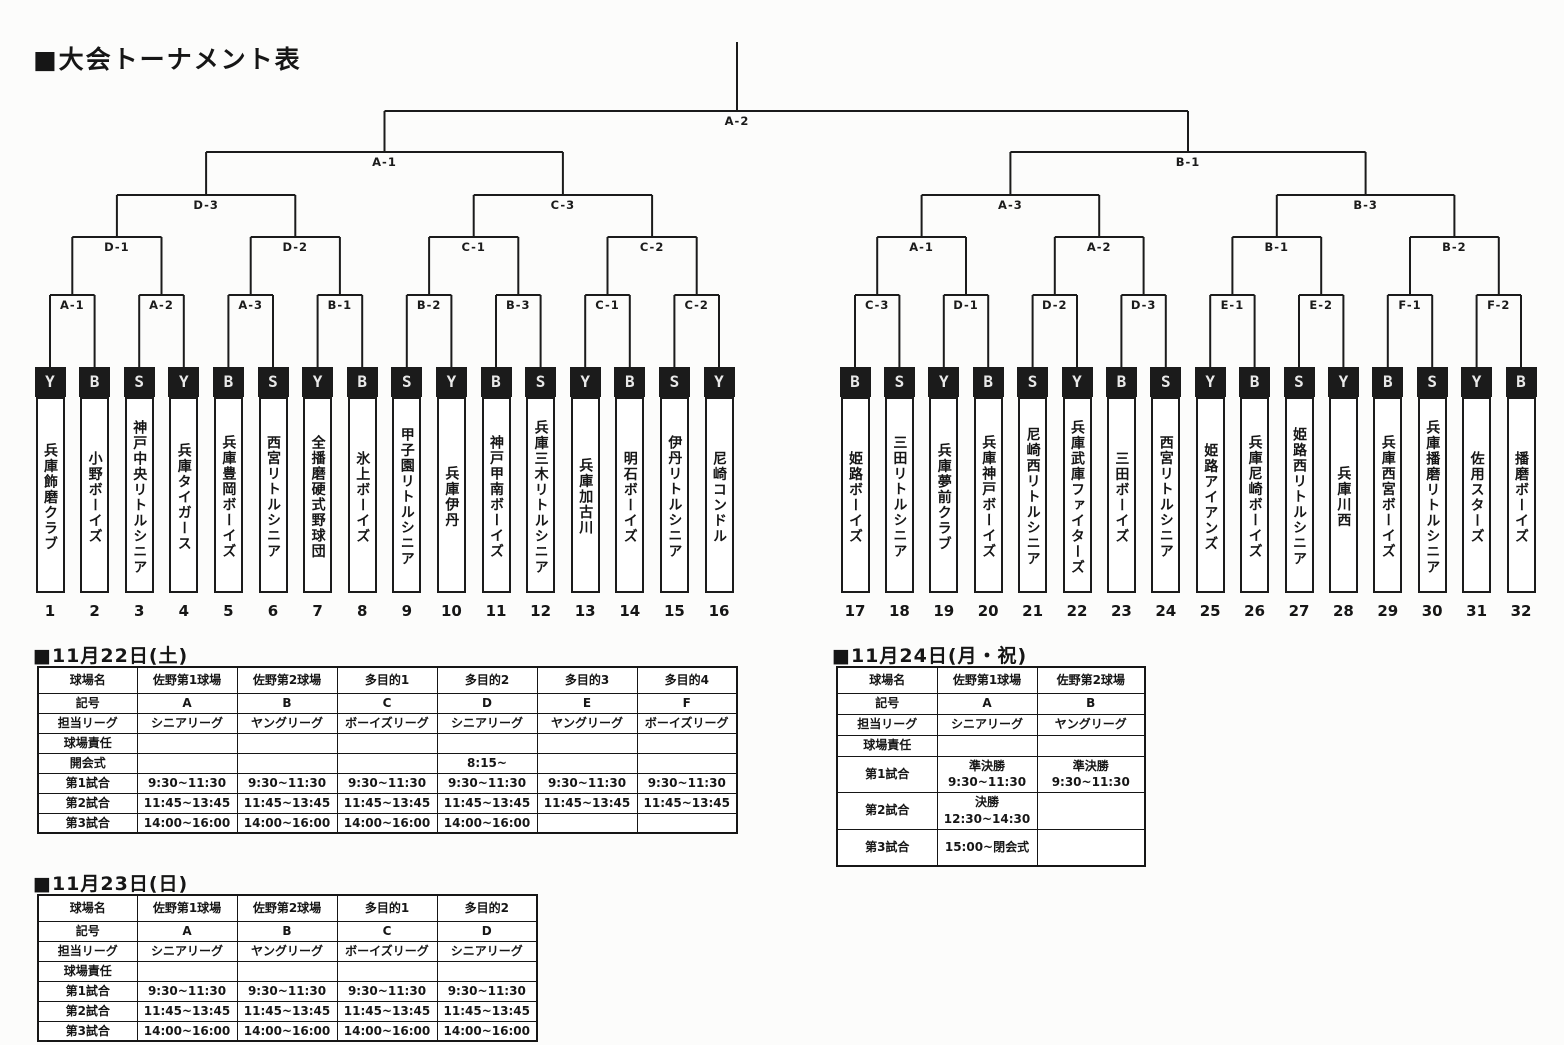 This screenshot has width=1564, height=1045. What do you see at coordinates (630, 611) in the screenshot?
I see `team-number: 14` at bounding box center [630, 611].